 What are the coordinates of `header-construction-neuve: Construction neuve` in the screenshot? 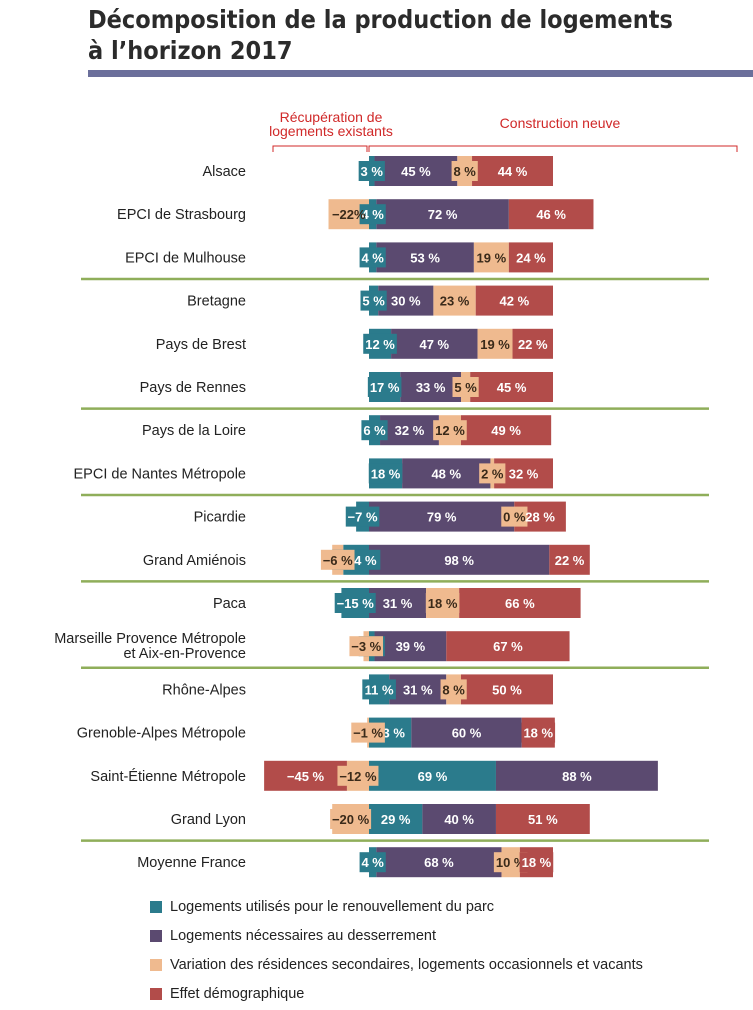 It's located at (560, 123).